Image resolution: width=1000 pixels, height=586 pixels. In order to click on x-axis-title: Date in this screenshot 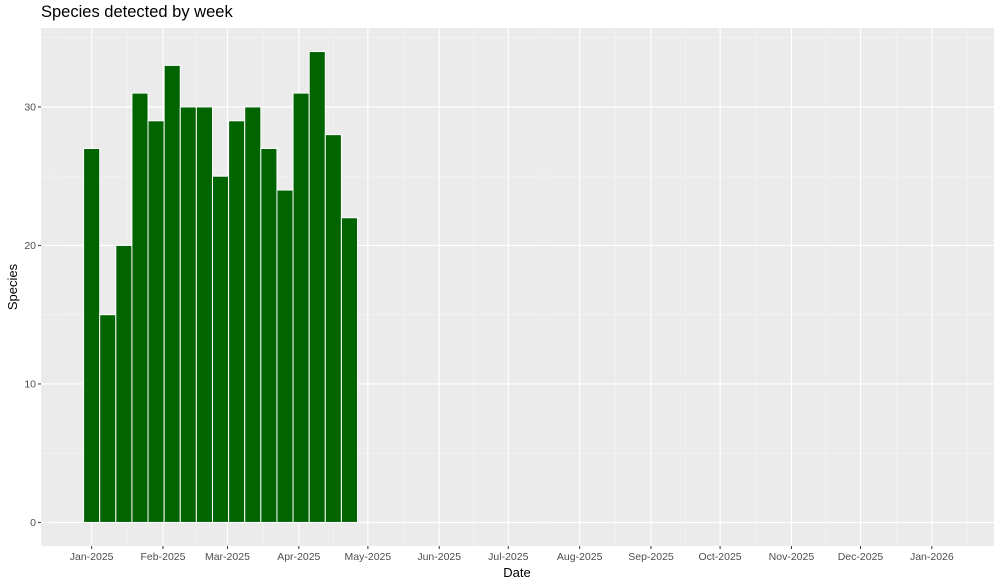, I will do `click(516, 572)`.